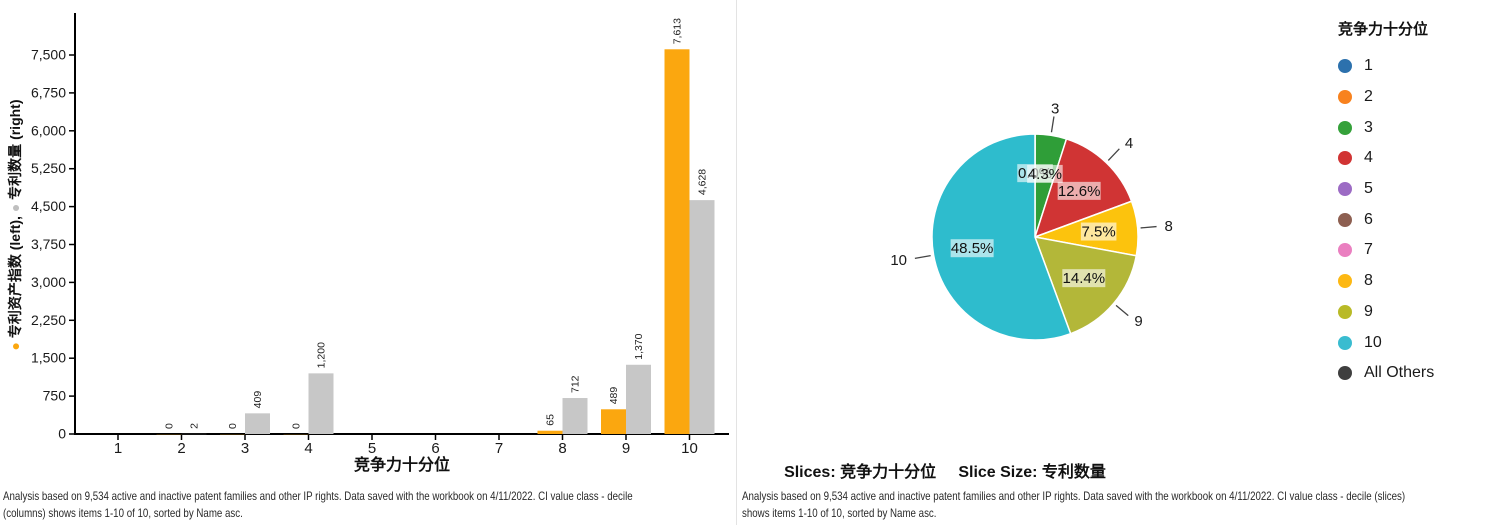  I want to click on legend-item-1: 1, so click(1413, 66).